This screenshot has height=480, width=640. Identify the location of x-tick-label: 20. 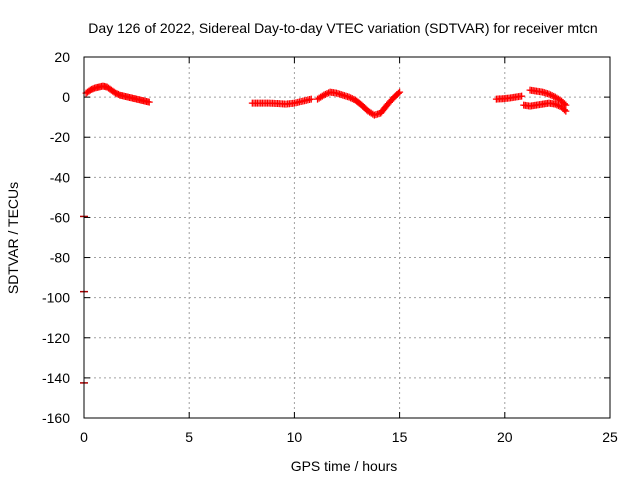
(505, 437).